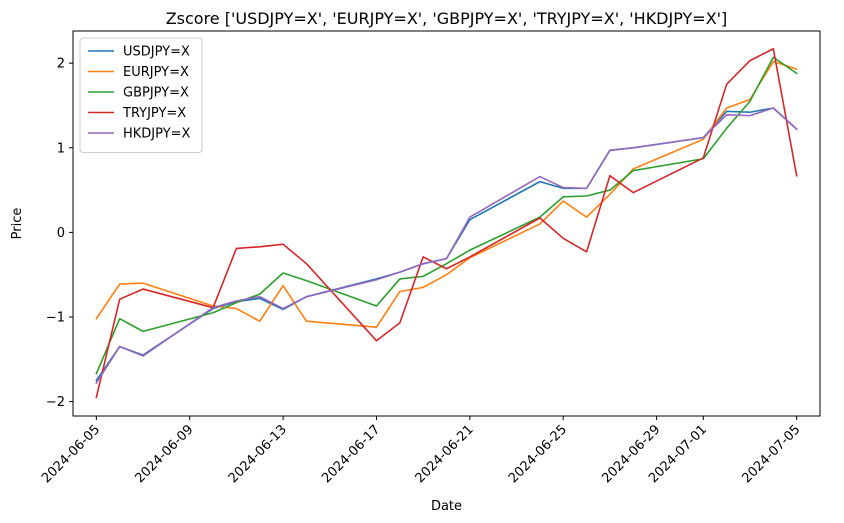 The width and height of the screenshot is (844, 523). I want to click on legend-label: USDJPY=X, so click(156, 52).